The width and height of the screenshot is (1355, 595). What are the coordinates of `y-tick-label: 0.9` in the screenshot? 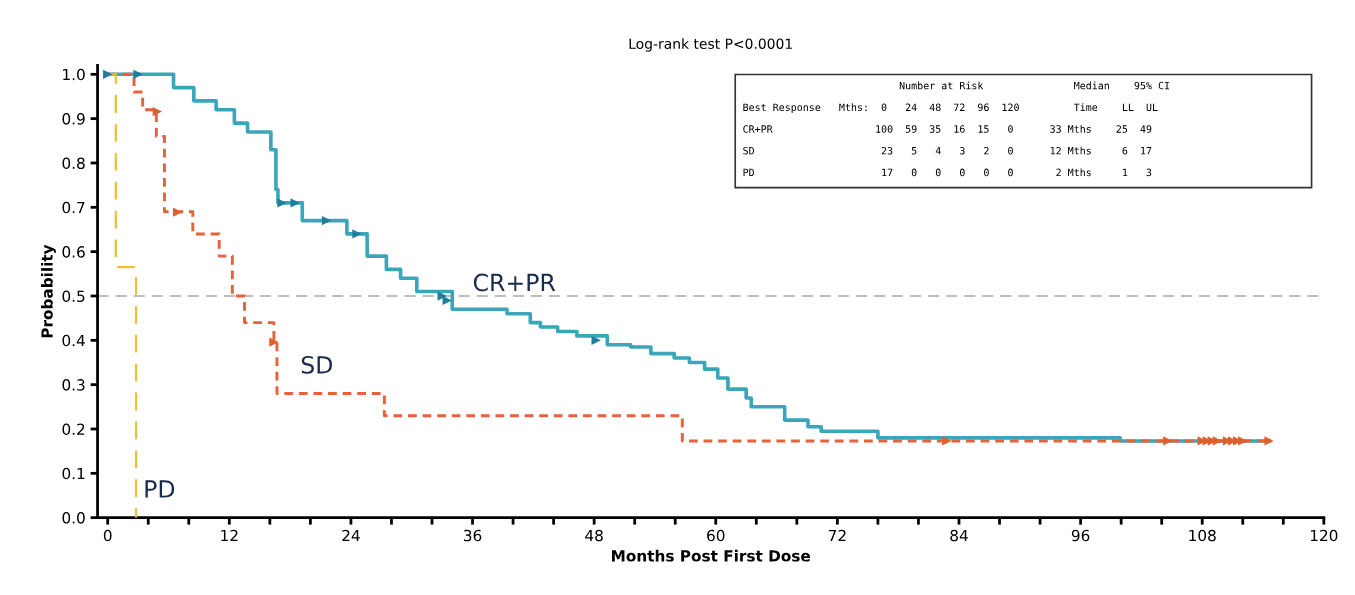 It's located at (73, 119).